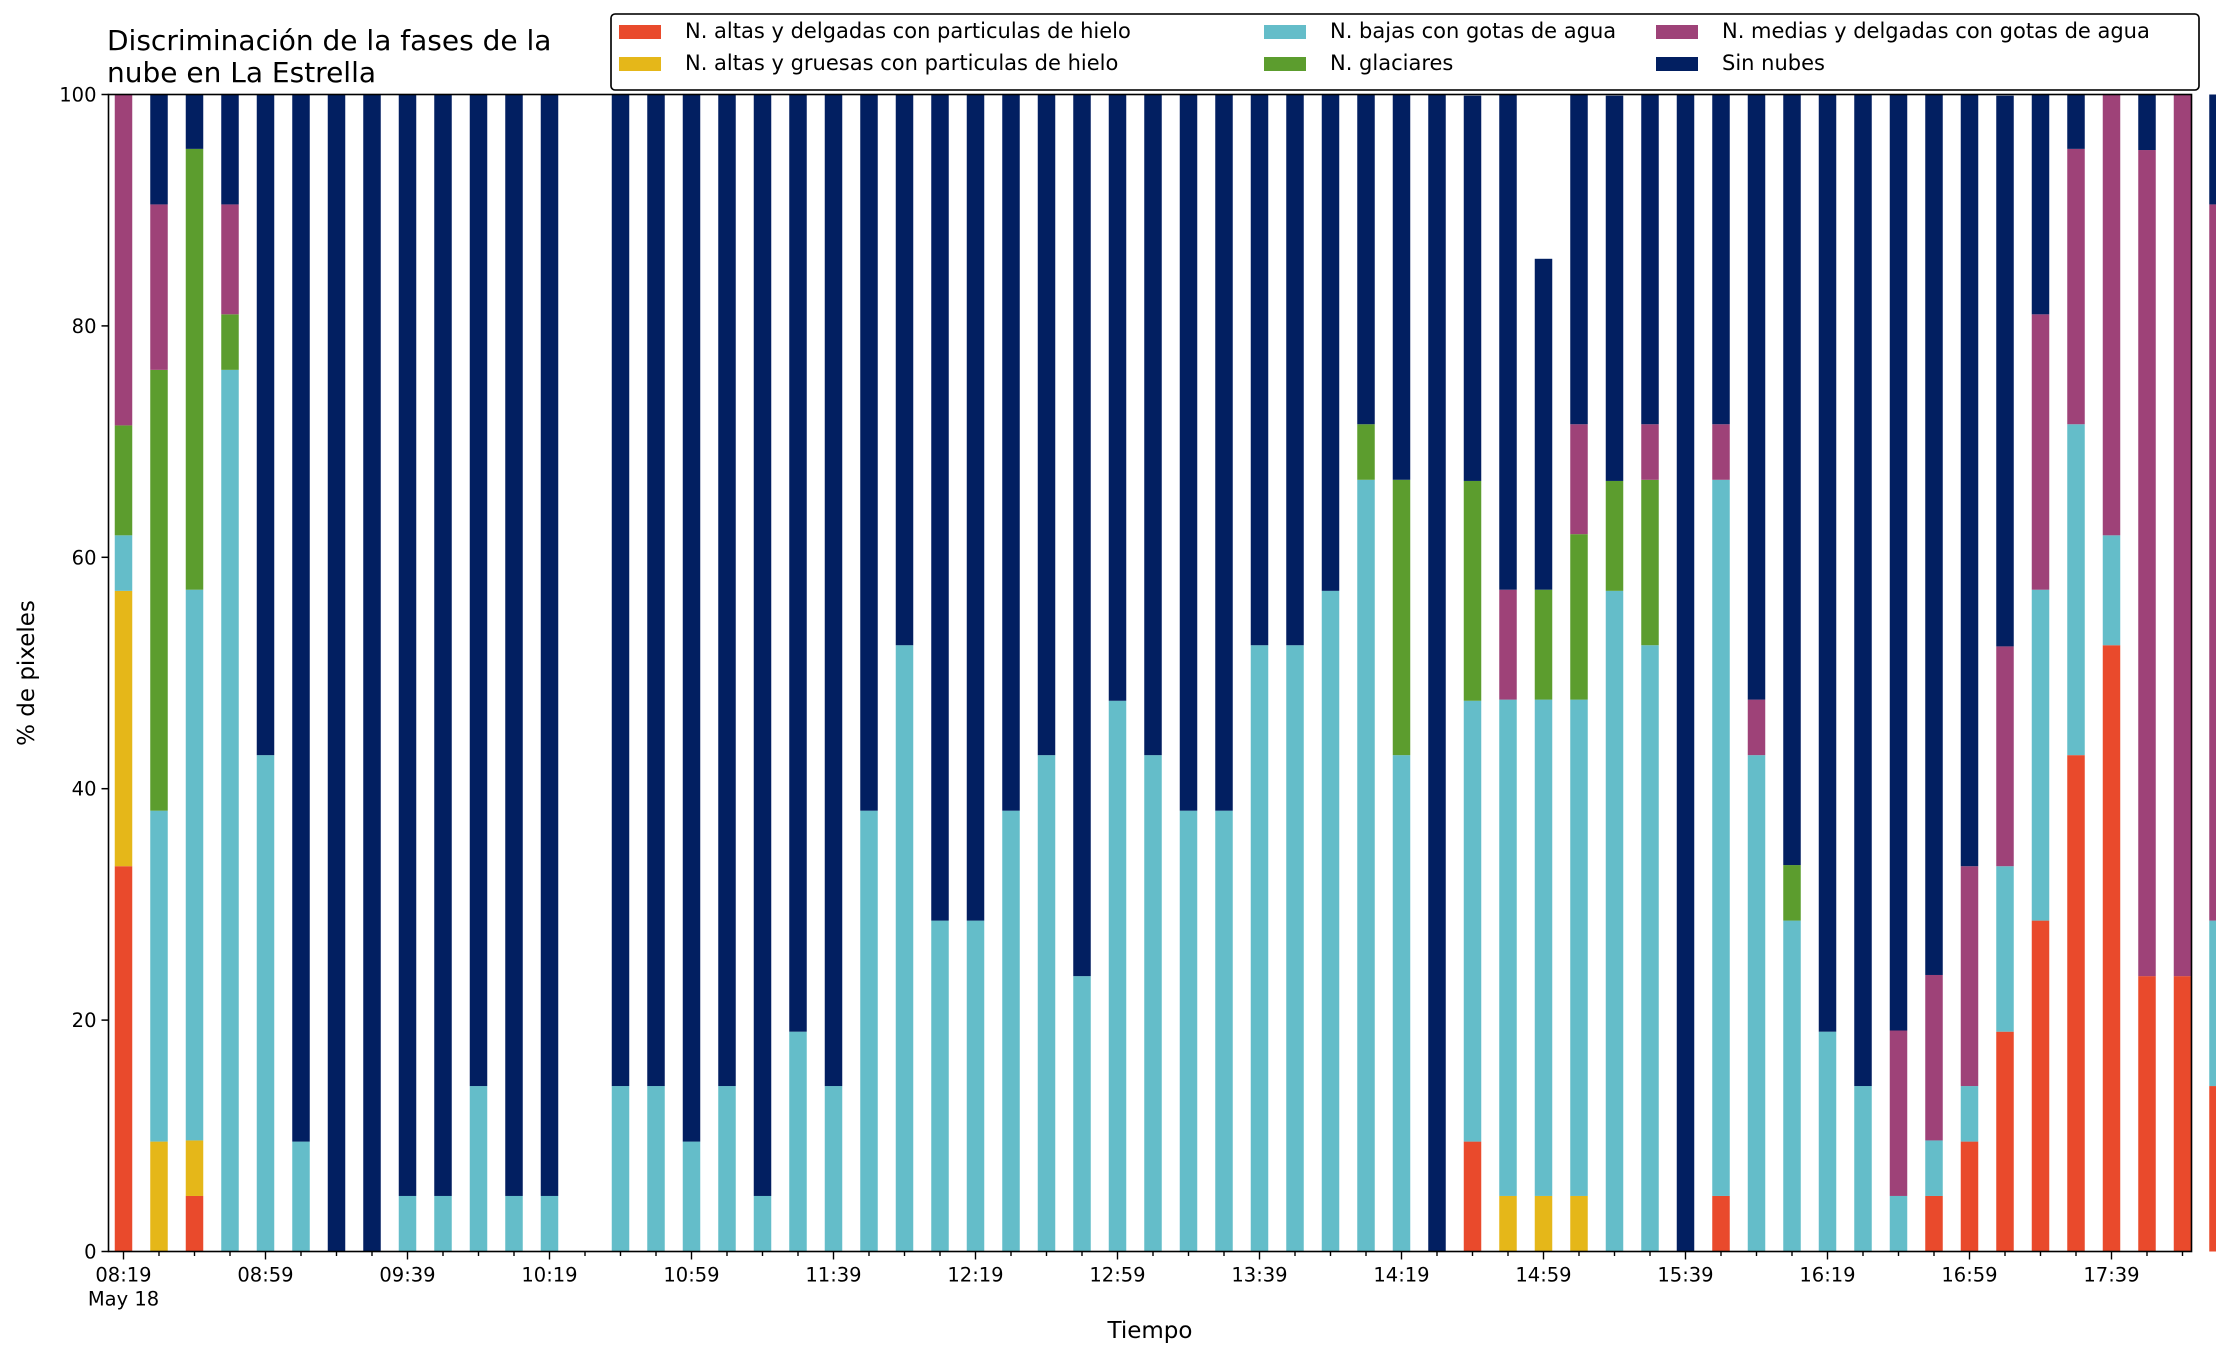  I want to click on x-tick-label: 08:59, so click(265, 1275).